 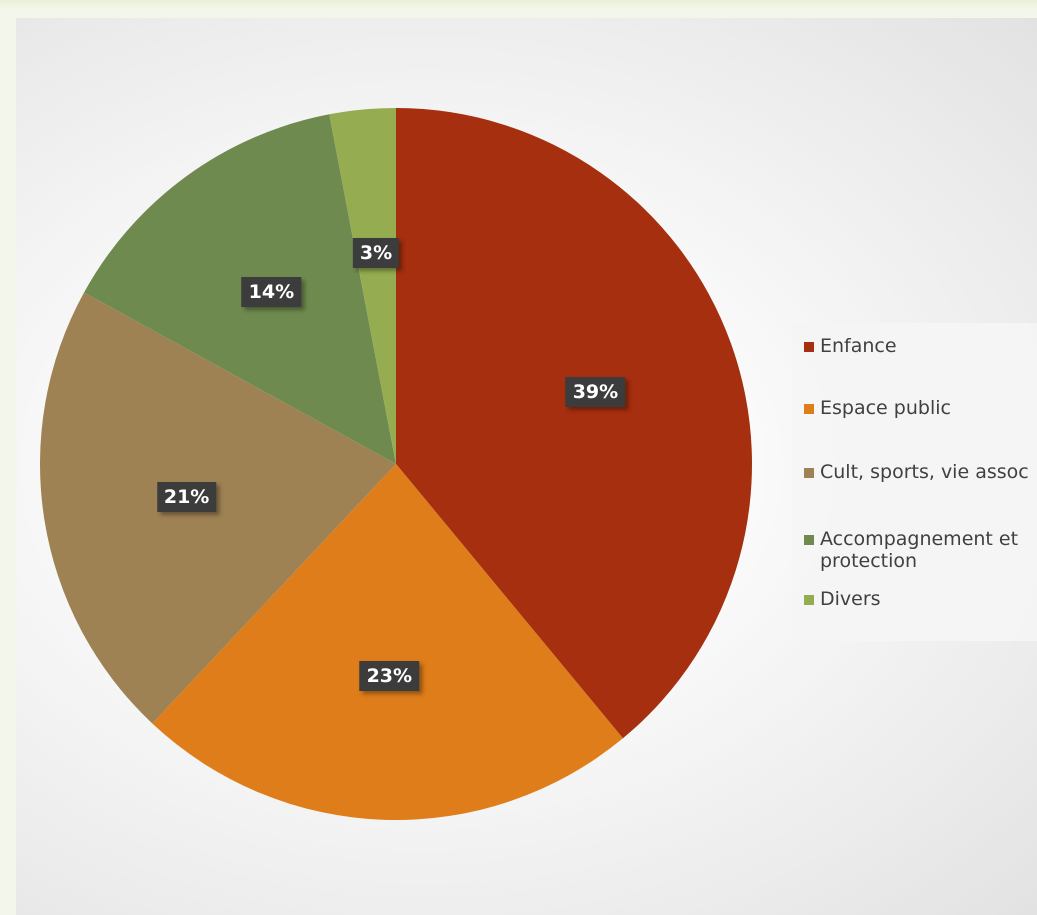 What do you see at coordinates (186, 497) in the screenshot?
I see `data-label-cult-sports: 21%` at bounding box center [186, 497].